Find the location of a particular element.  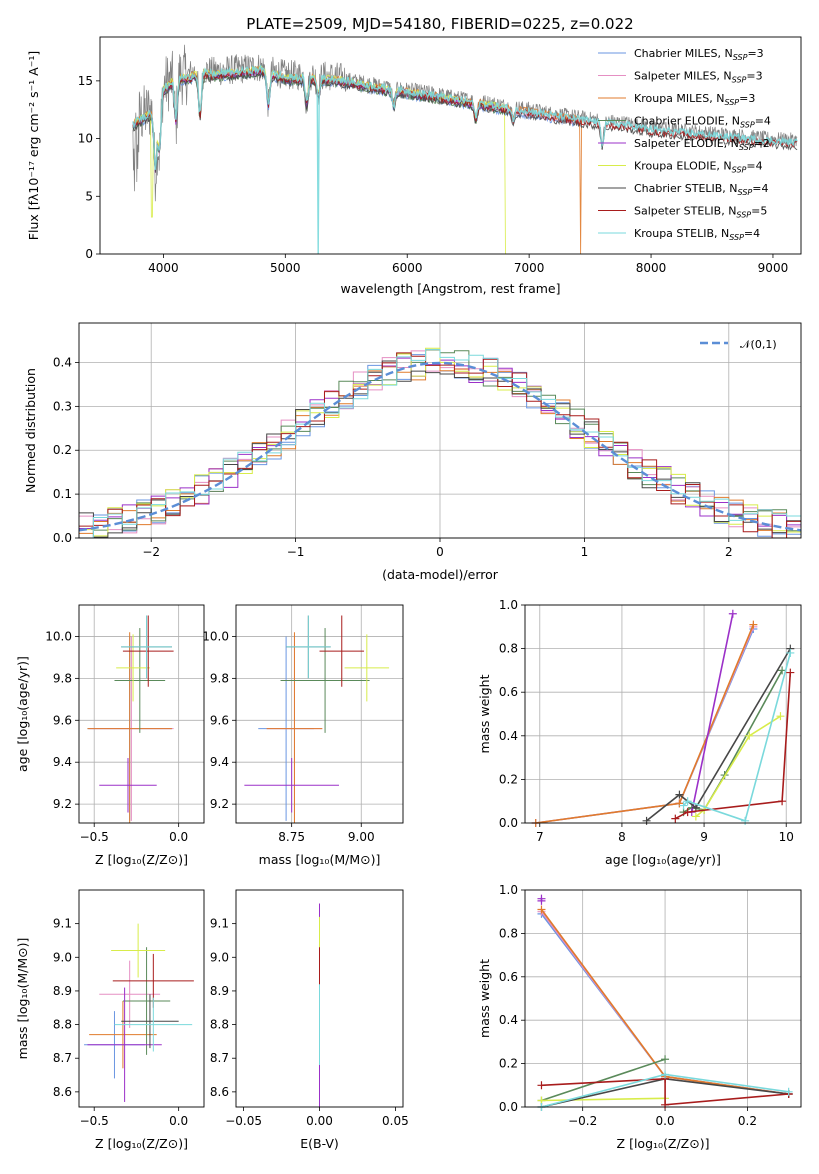

tick-label-x: 8.75 is located at coordinates (291, 837).